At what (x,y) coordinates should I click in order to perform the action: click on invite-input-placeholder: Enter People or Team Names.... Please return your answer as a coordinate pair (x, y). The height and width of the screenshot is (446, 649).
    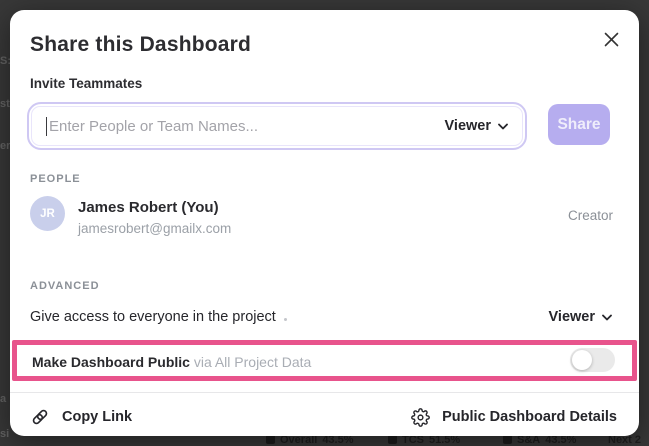
    Looking at the image, I should click on (153, 126).